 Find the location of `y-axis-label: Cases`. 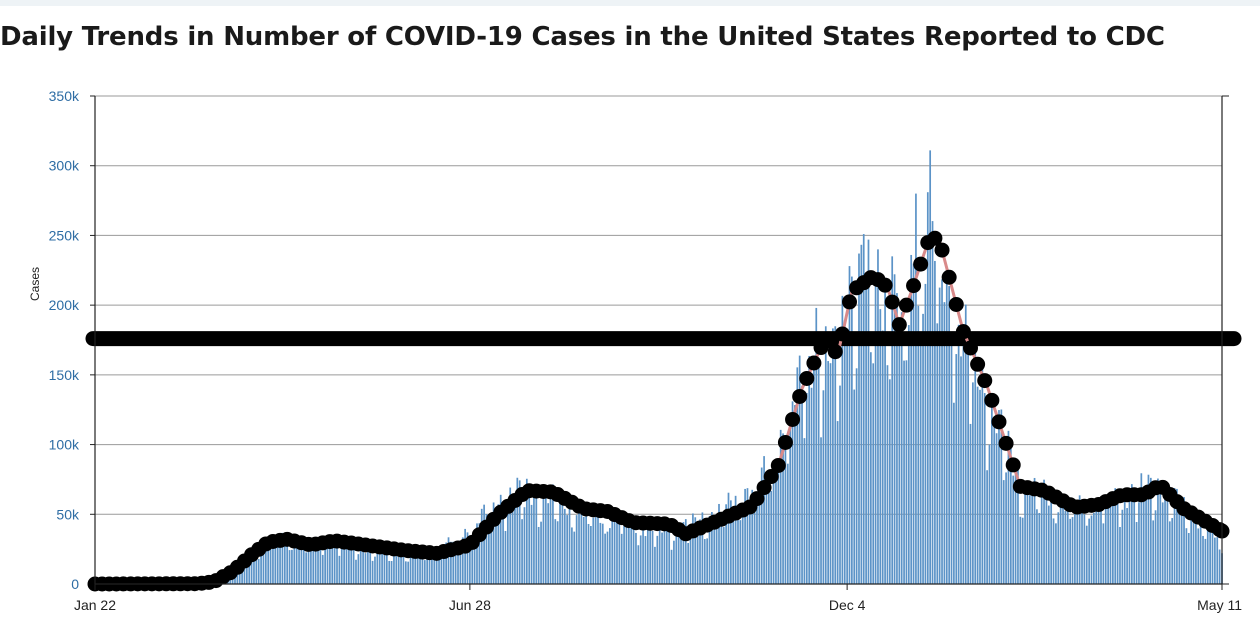

y-axis-label: Cases is located at coordinates (35, 284).